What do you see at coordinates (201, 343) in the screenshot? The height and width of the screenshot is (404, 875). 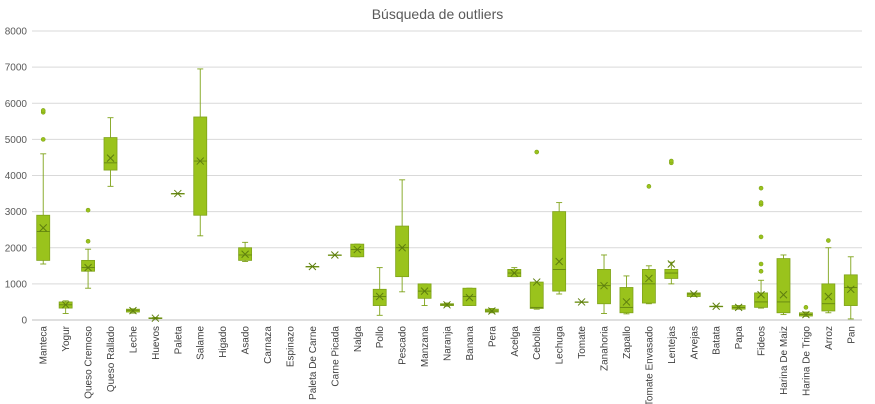 I see `x-tick-label: Salame` at bounding box center [201, 343].